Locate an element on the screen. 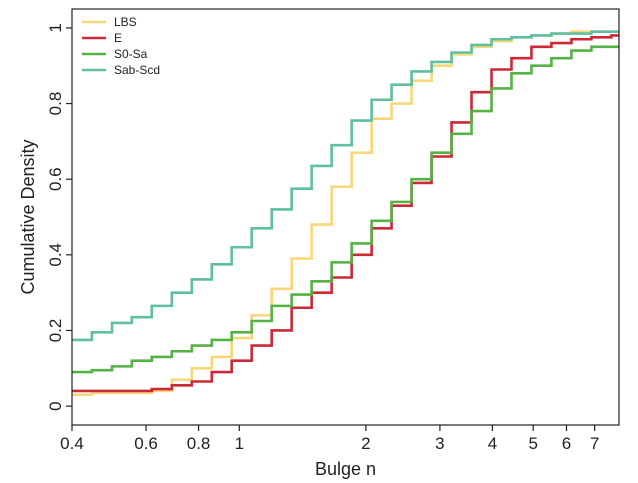 This screenshot has width=638, height=483. y-tick-label: 0.4 is located at coordinates (55, 255).